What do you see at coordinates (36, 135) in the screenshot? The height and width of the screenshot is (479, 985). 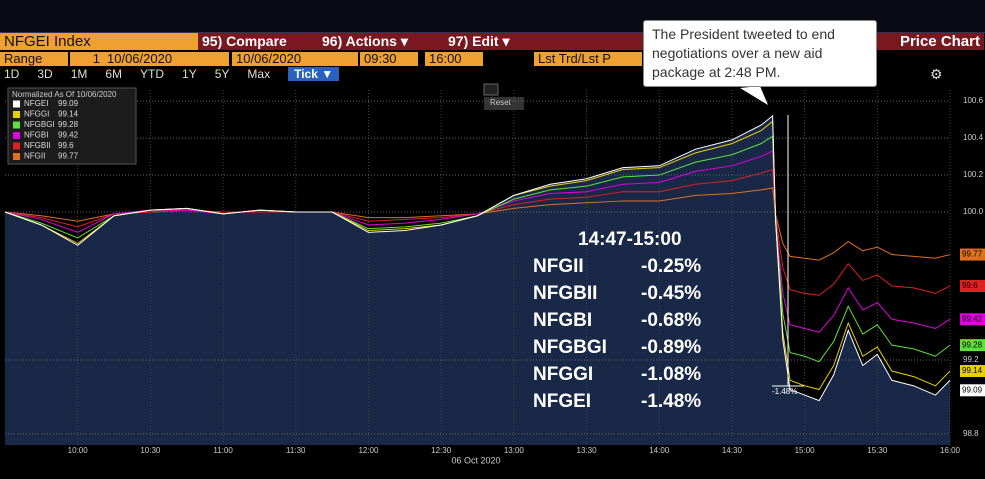 I see `legend-name: NFGBI` at bounding box center [36, 135].